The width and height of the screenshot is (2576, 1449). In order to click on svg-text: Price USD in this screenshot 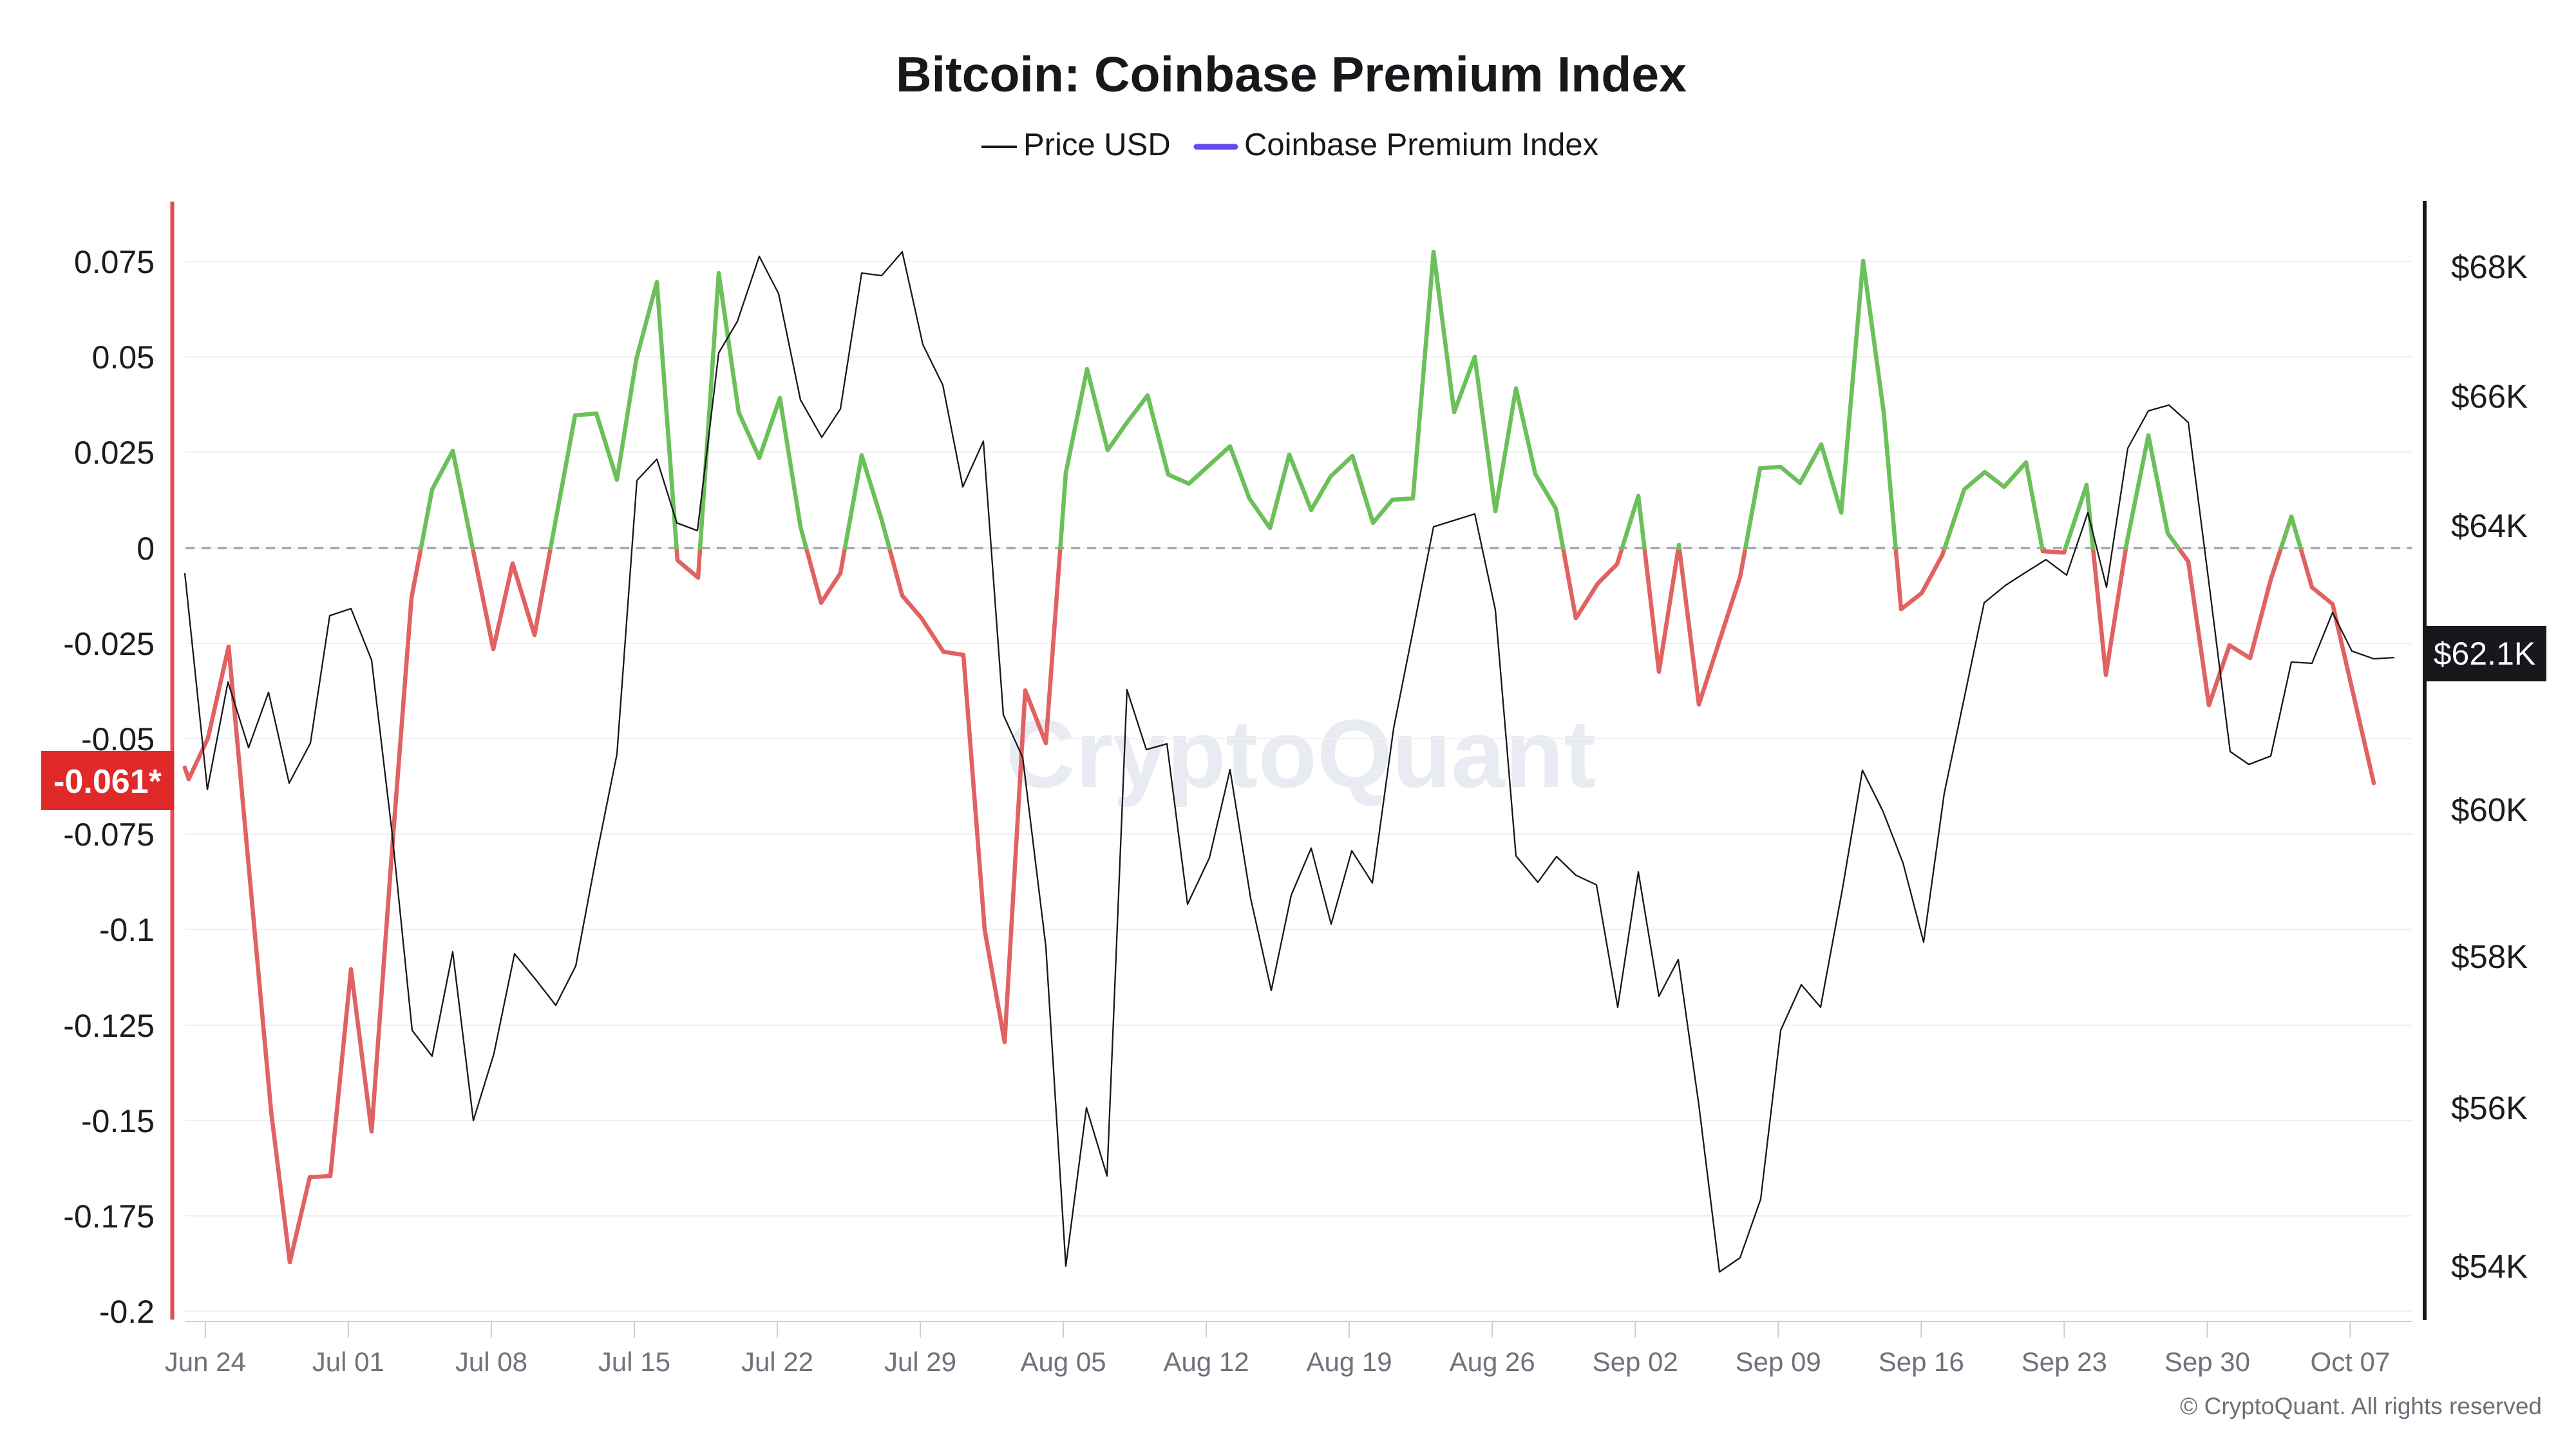, I will do `click(1097, 145)`.